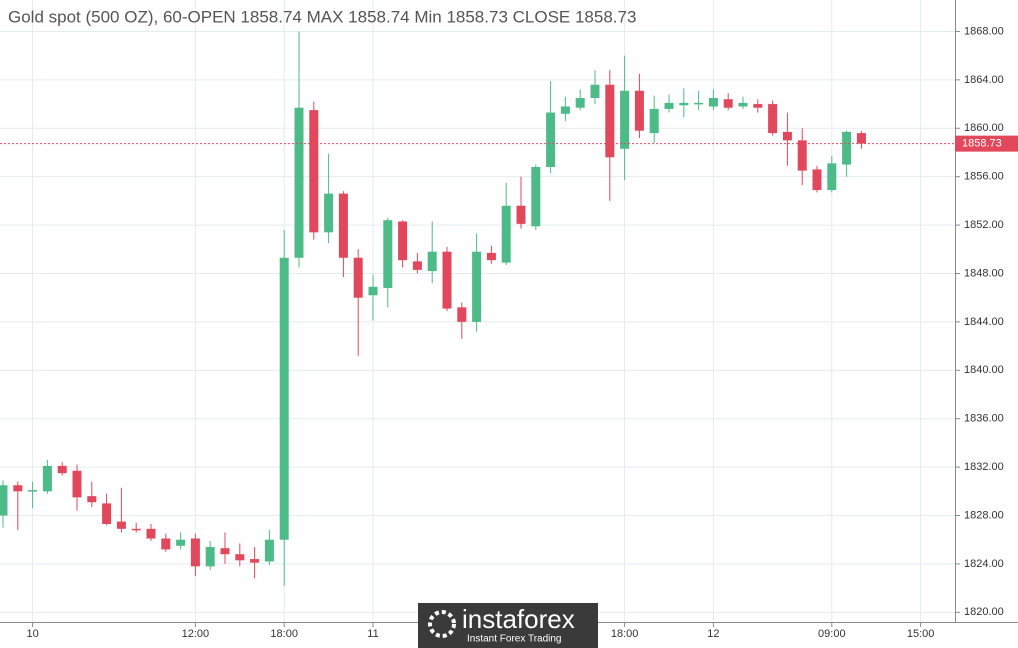 This screenshot has width=1018, height=648. I want to click on x-tick-label: 12:00, so click(196, 634).